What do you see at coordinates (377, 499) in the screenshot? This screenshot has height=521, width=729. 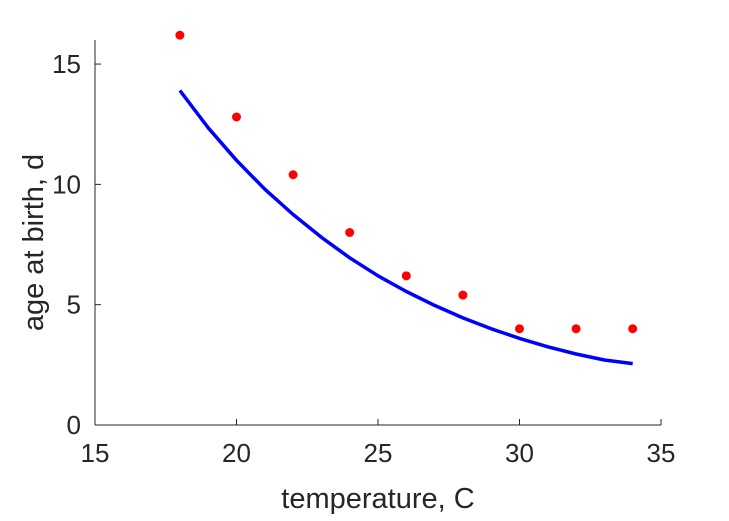 I see `x-axis-label: temperature, C` at bounding box center [377, 499].